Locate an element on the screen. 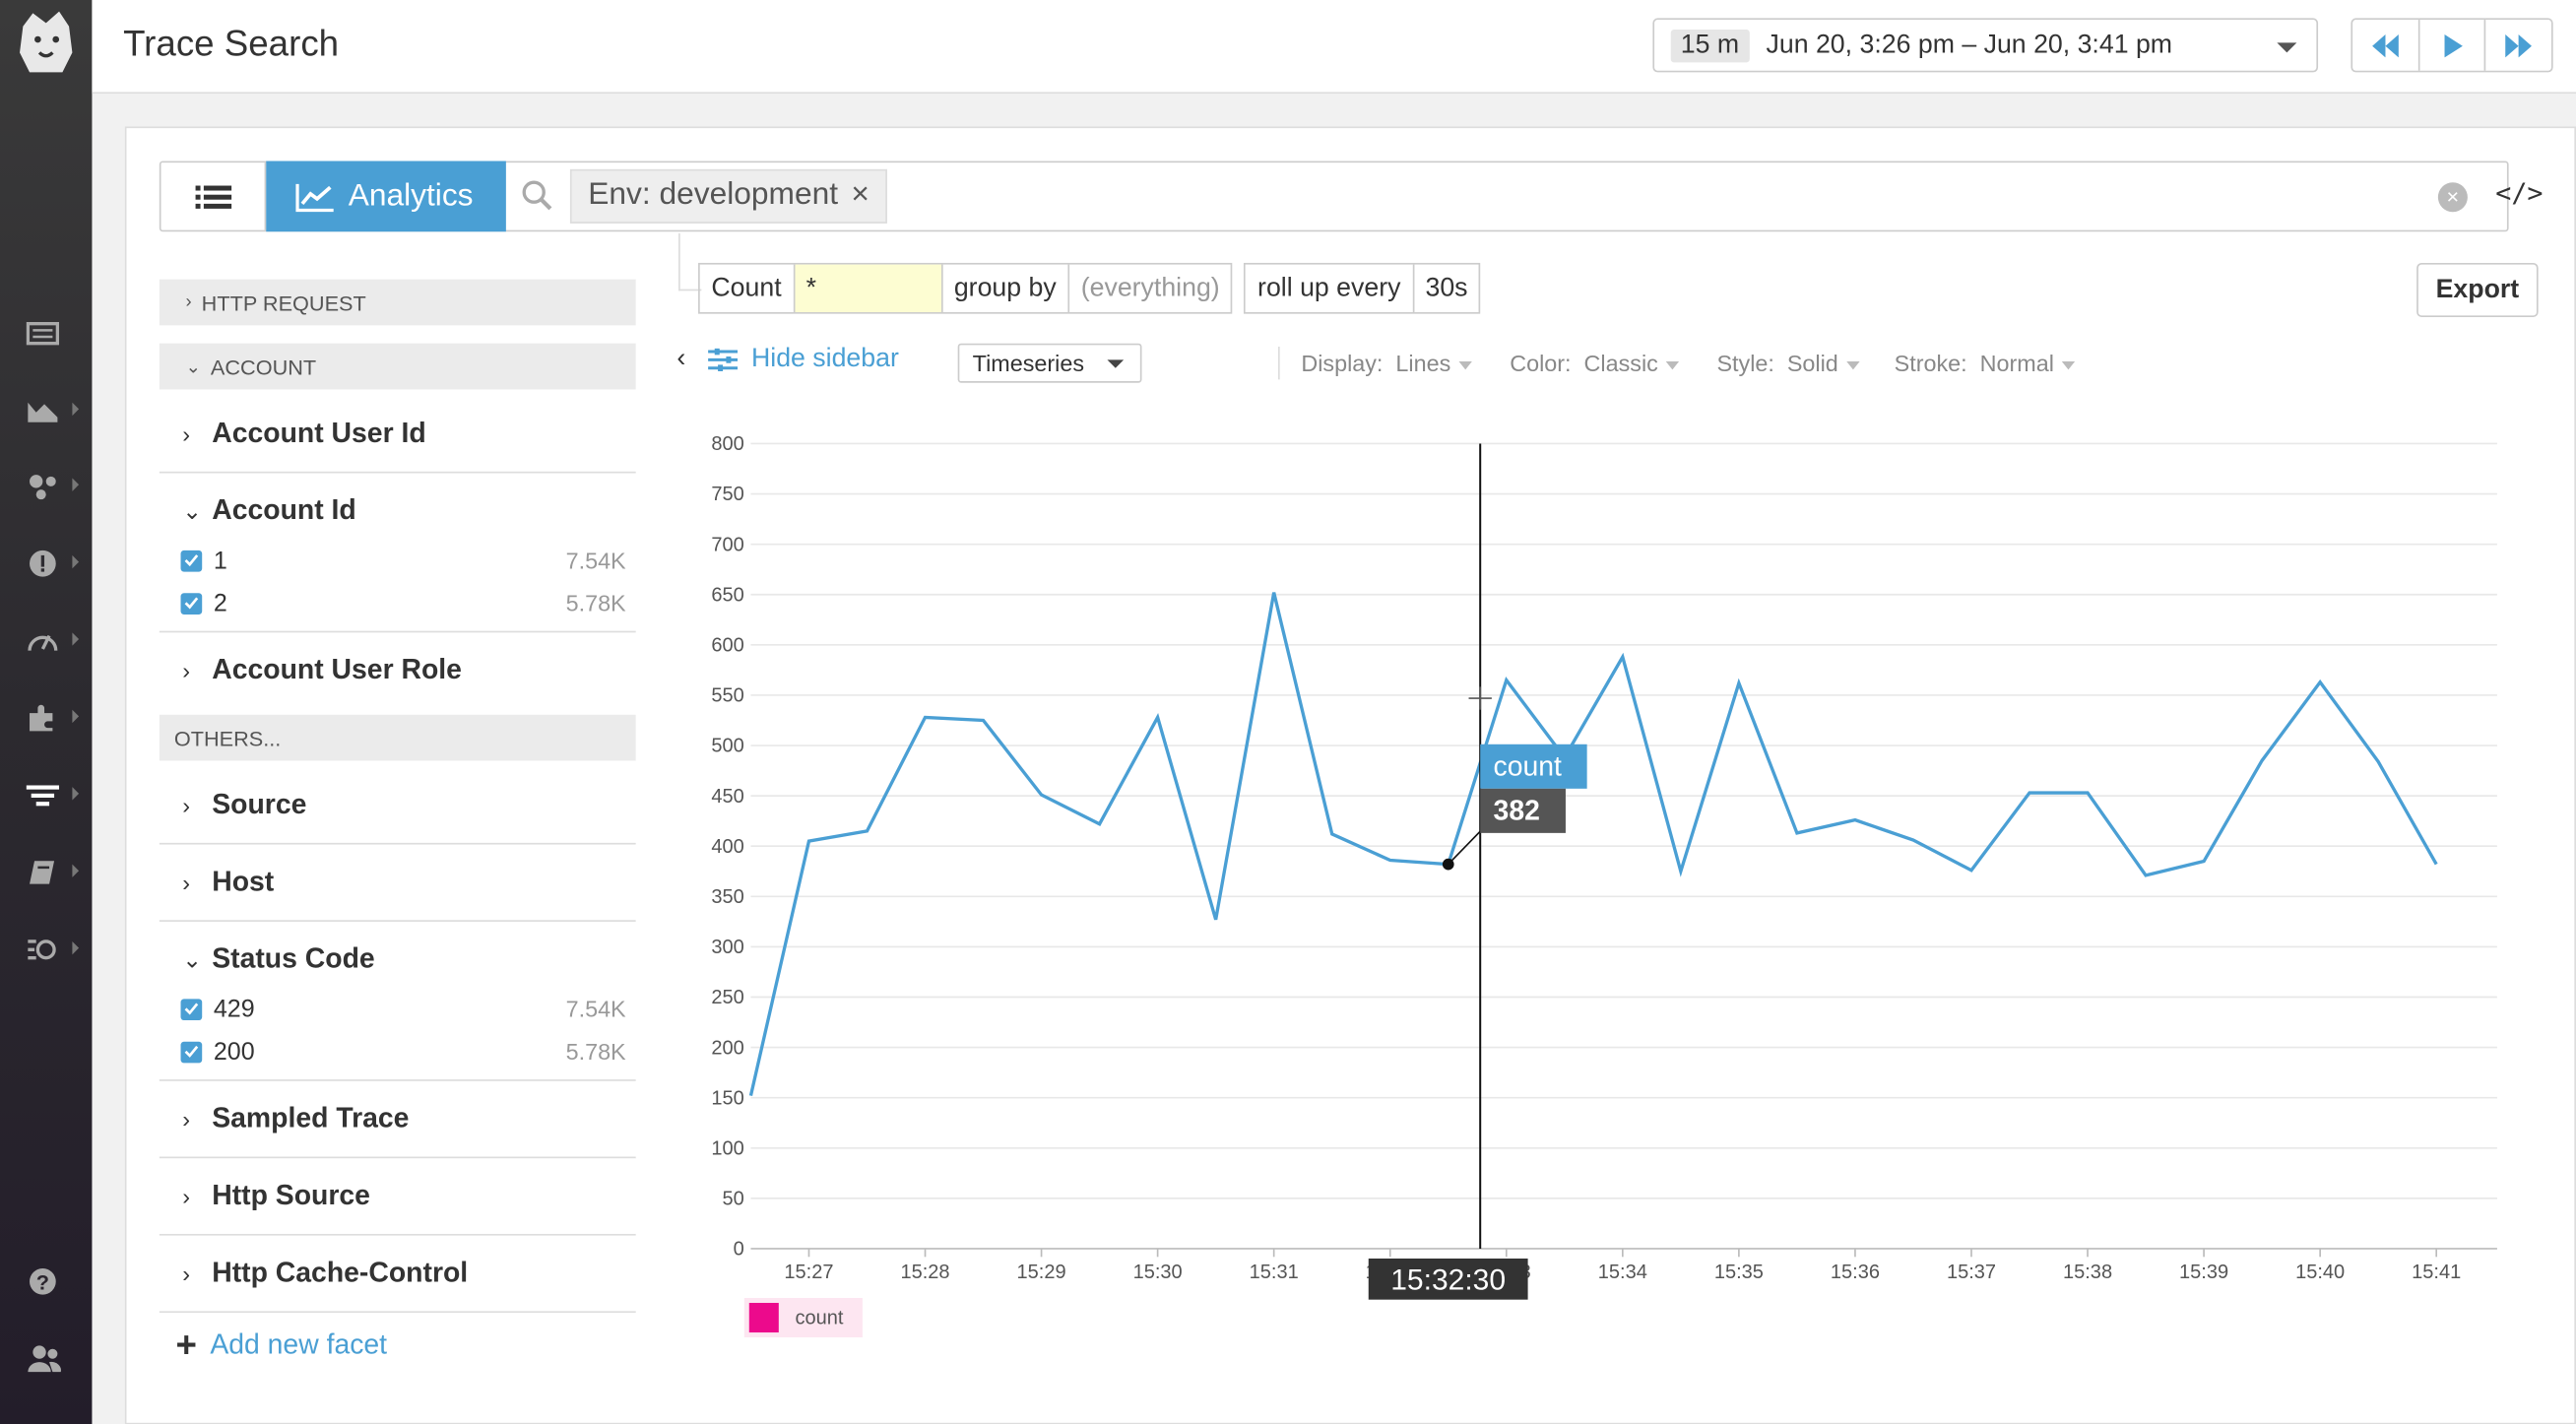 The image size is (2576, 1424). fast-forward-icon is located at coordinates (2519, 45).